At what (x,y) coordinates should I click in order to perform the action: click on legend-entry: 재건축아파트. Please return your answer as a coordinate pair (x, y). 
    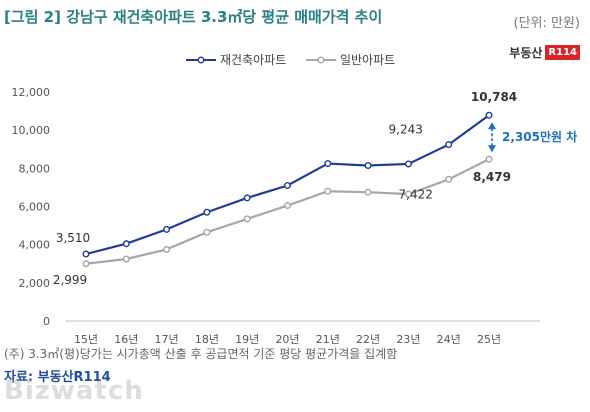
    Looking at the image, I should click on (253, 60).